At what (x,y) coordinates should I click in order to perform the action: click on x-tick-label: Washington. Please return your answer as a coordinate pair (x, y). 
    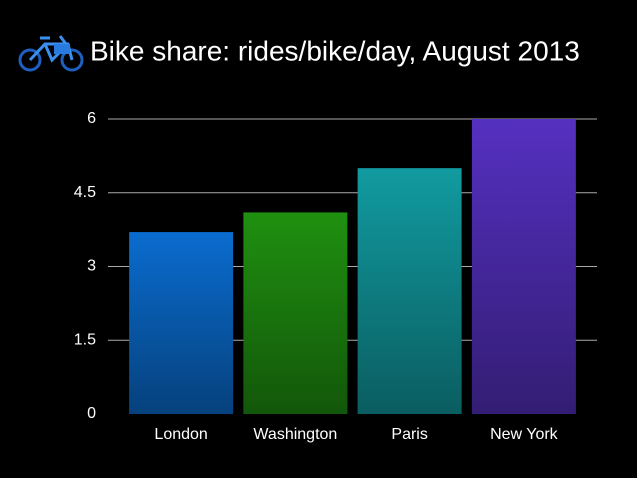
    Looking at the image, I should click on (295, 434).